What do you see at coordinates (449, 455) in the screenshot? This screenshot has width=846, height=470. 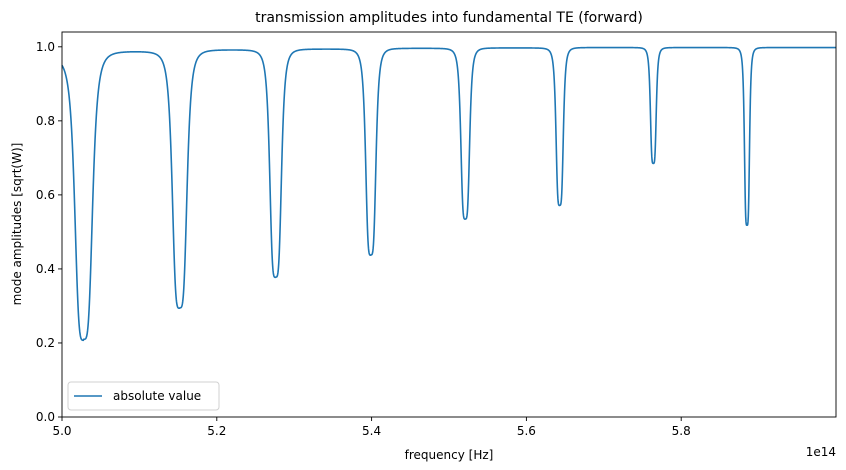 I see `x-axis-label: frequency [Hz]` at bounding box center [449, 455].